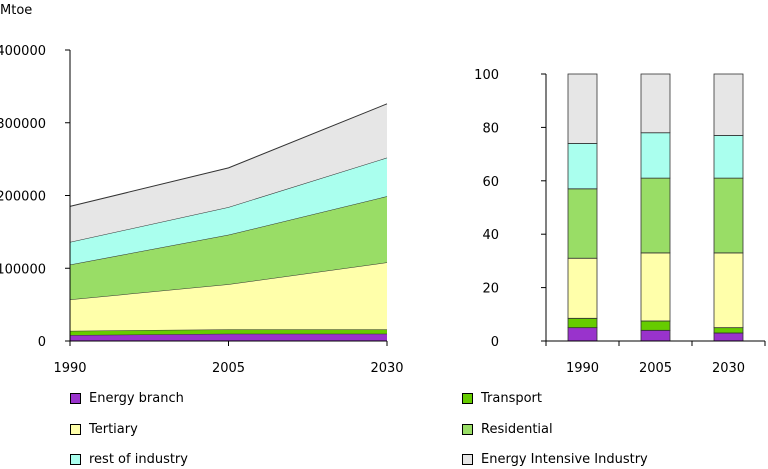 This screenshot has height=469, width=768. Describe the element at coordinates (517, 429) in the screenshot. I see `legend-label: Residential` at that location.